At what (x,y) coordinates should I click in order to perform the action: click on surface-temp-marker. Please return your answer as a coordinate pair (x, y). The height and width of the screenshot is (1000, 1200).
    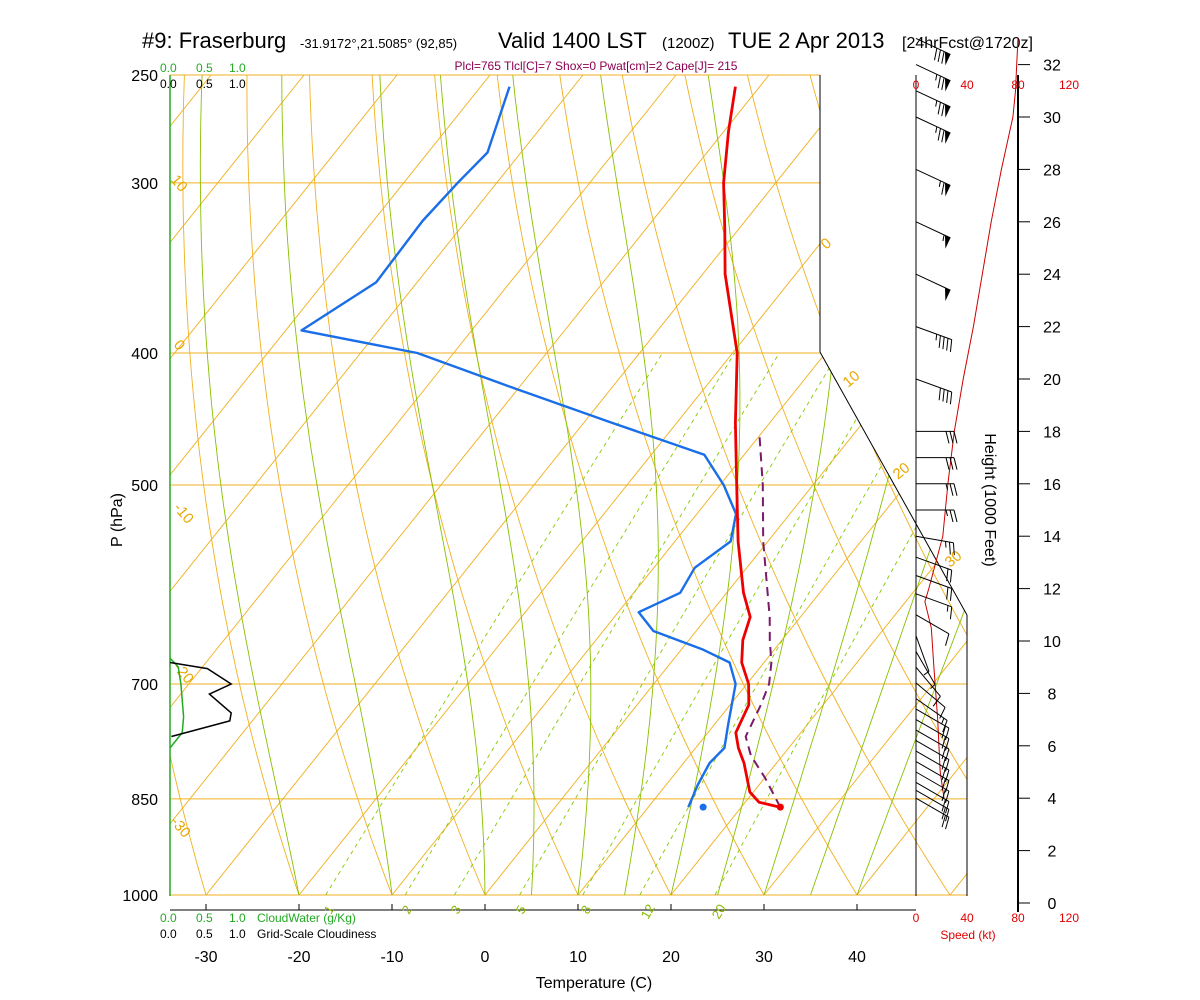
    Looking at the image, I should click on (780, 807).